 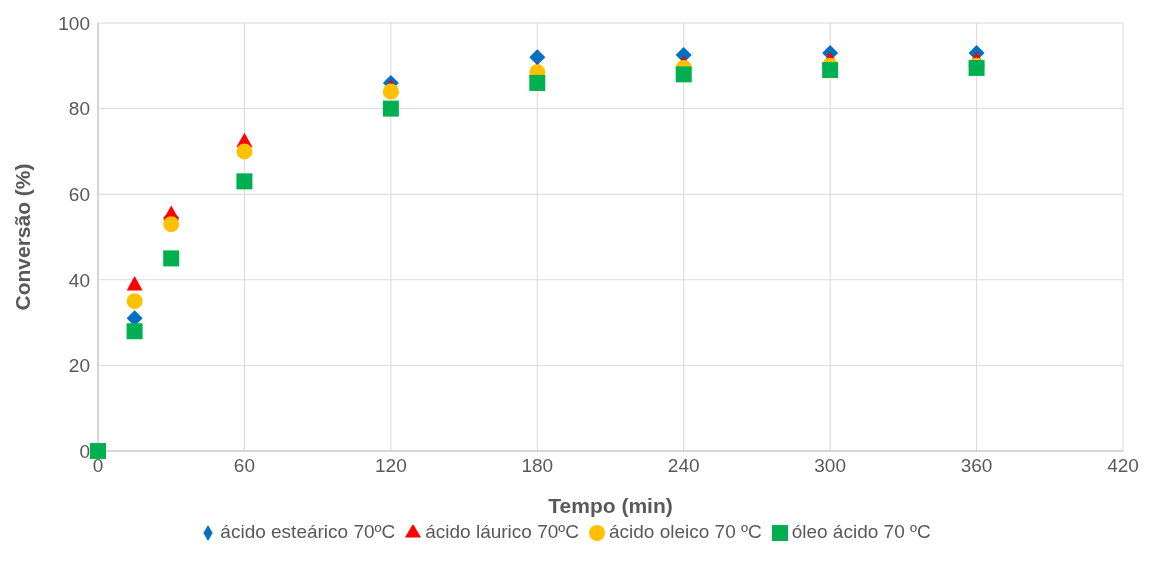 I want to click on x-tick-label: 120, so click(x=391, y=466).